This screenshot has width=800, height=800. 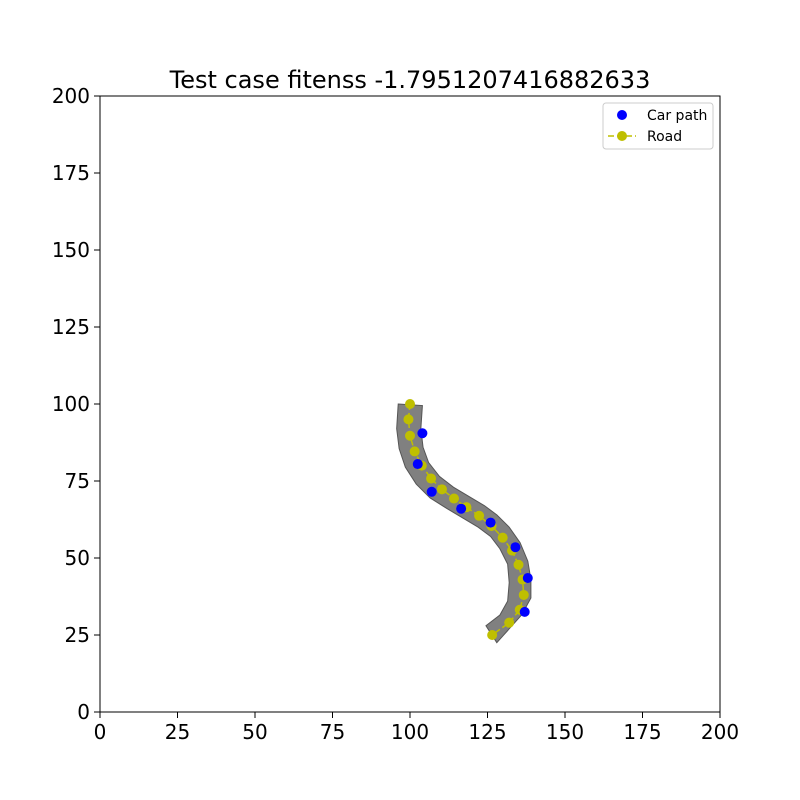 I want to click on y-tick-label: 200, so click(x=71, y=96).